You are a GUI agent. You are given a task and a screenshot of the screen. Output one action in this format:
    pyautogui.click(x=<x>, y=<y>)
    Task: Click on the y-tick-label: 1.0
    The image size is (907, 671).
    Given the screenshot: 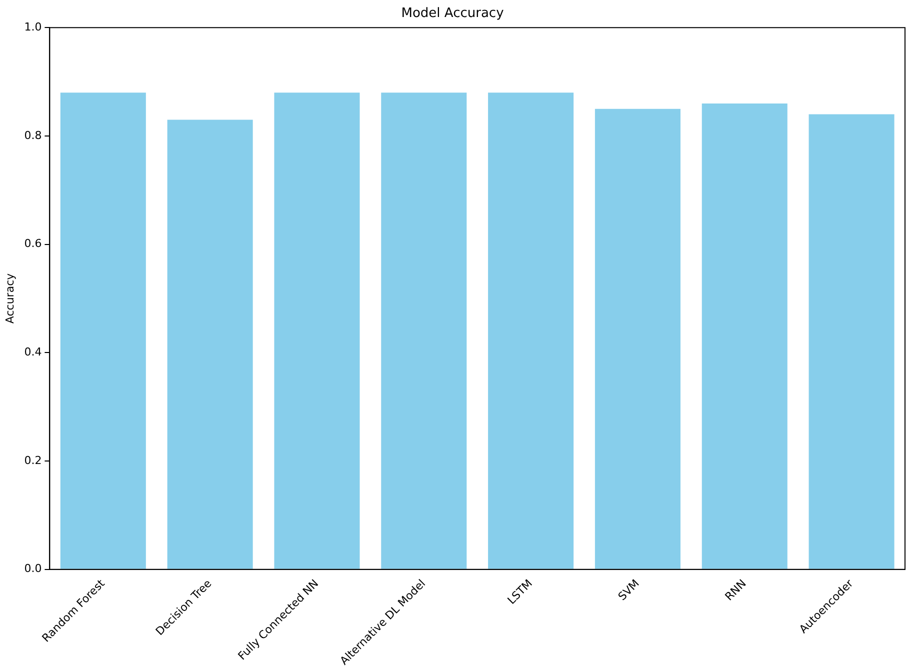 What is the action you would take?
    pyautogui.click(x=33, y=27)
    